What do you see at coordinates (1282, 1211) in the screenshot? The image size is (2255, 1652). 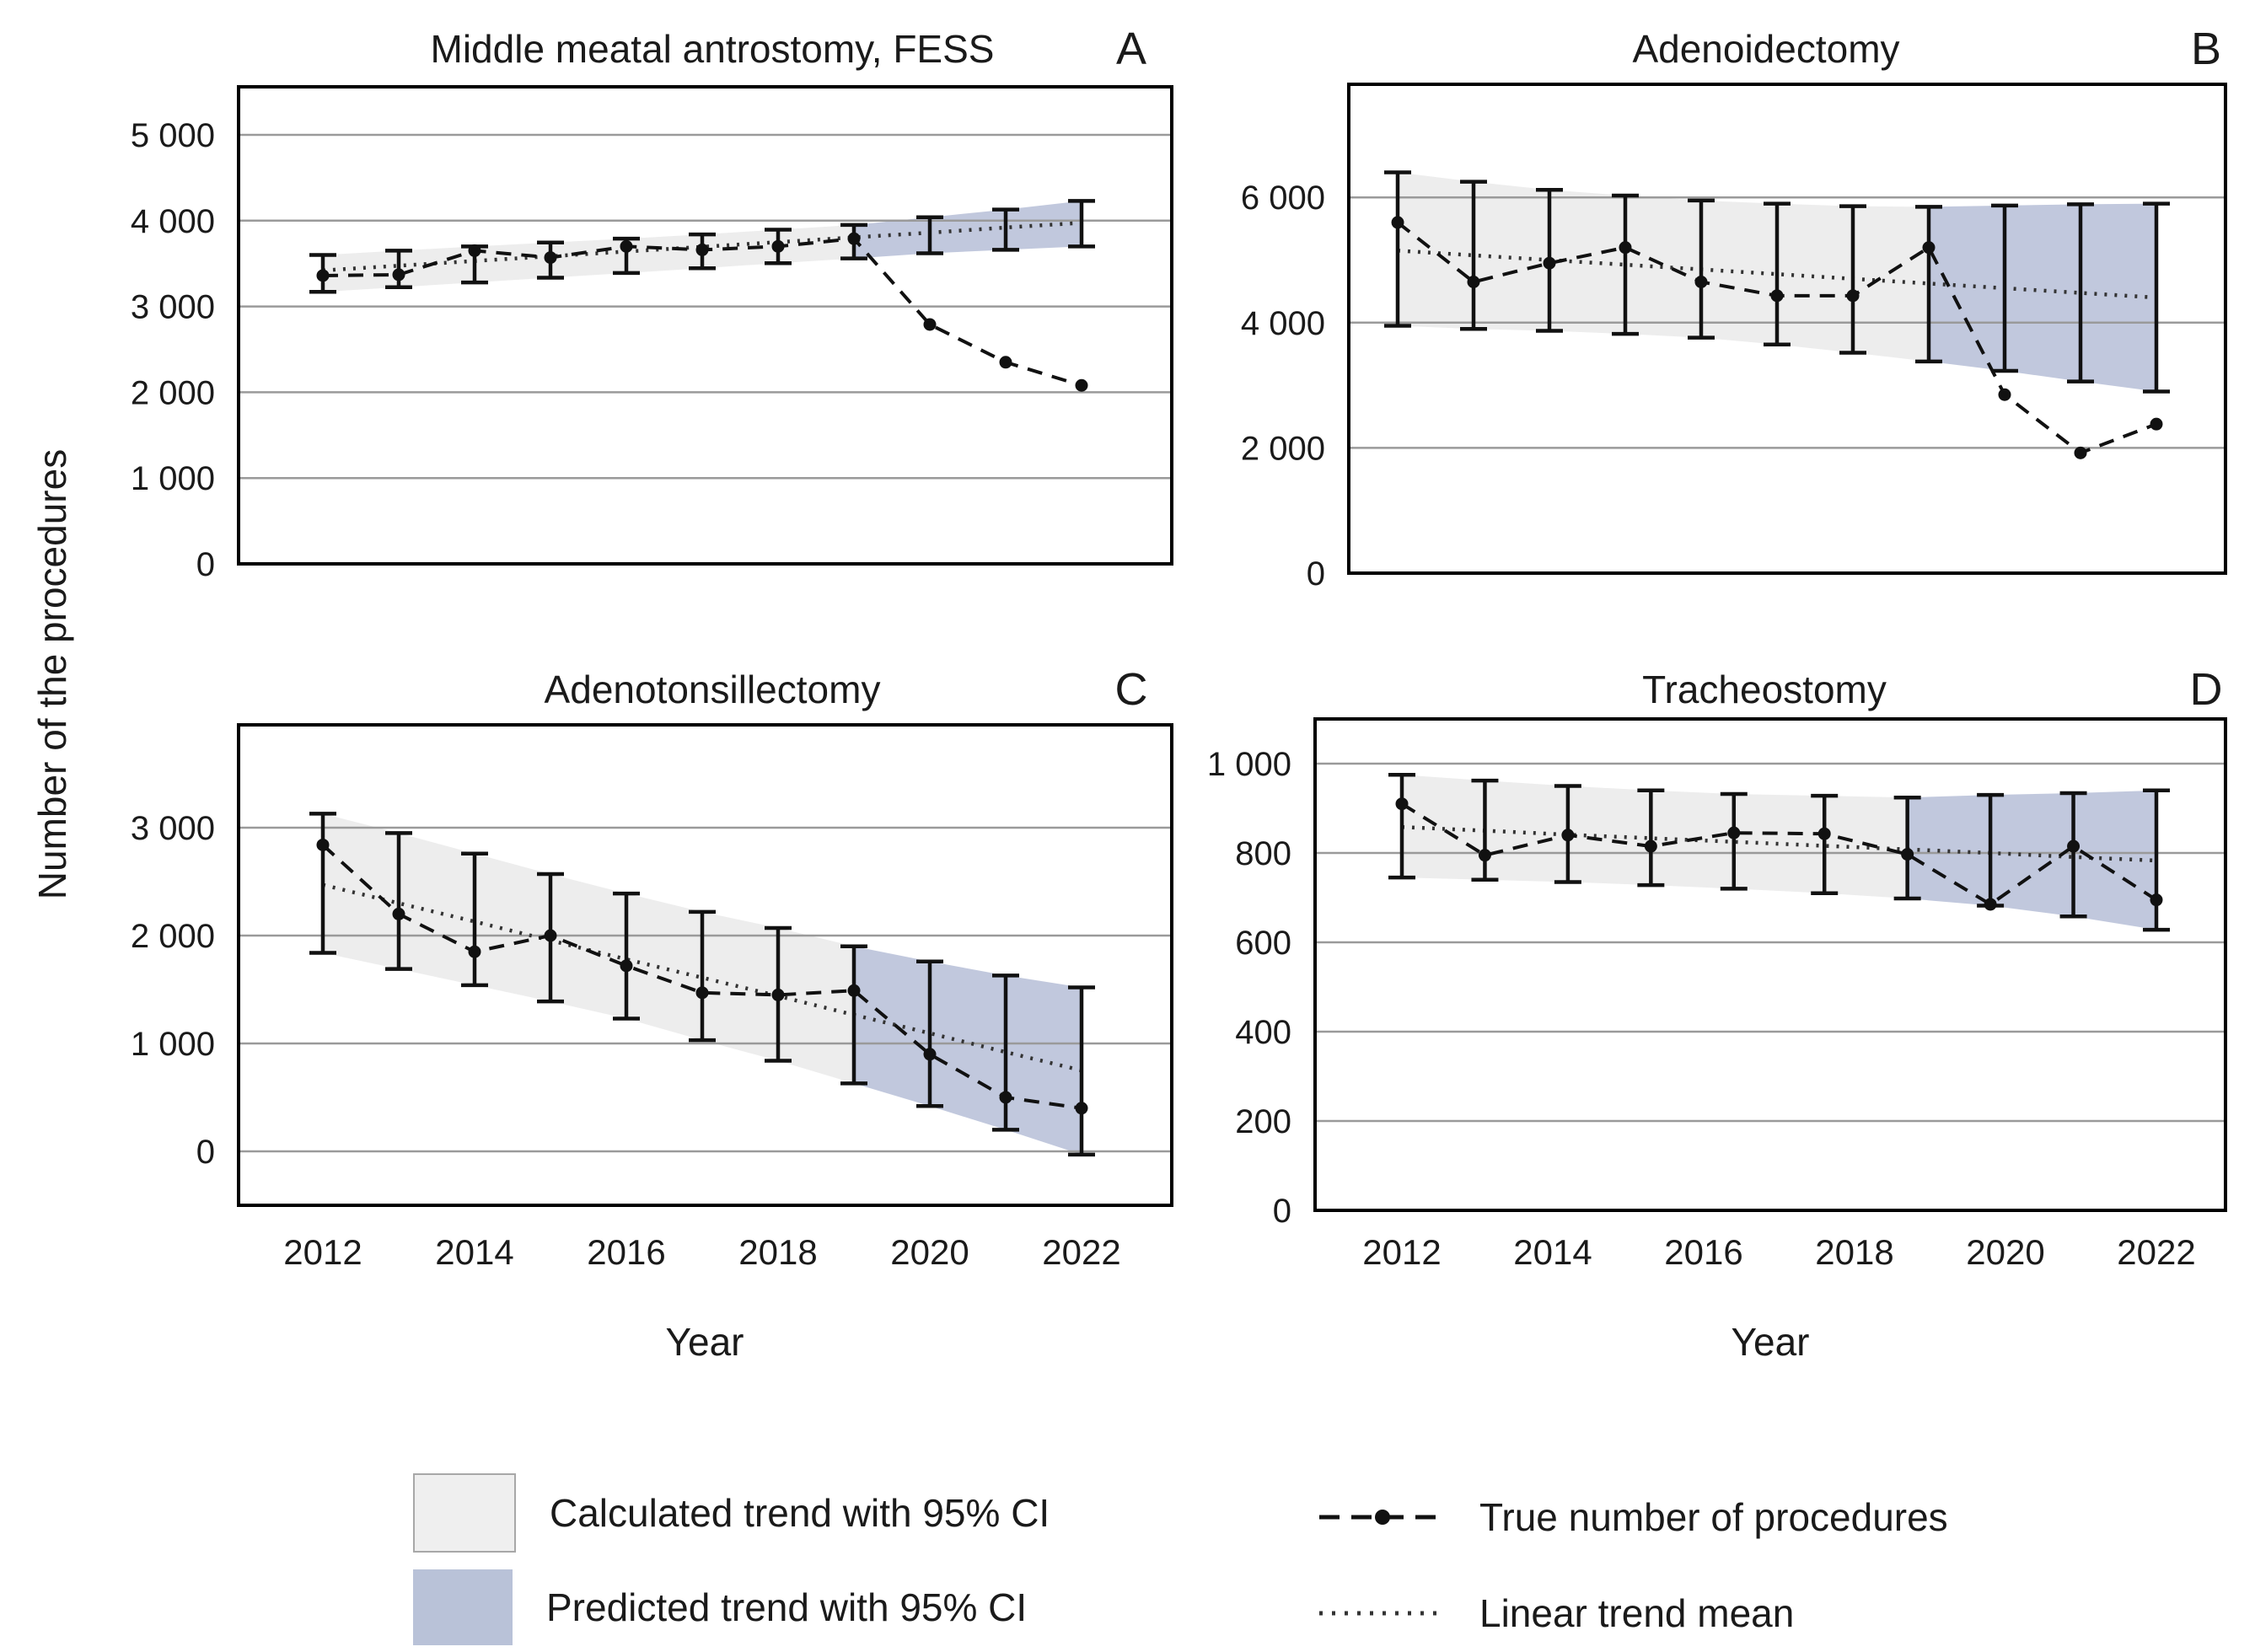 I see `panel-D-y-tick-label: 0` at bounding box center [1282, 1211].